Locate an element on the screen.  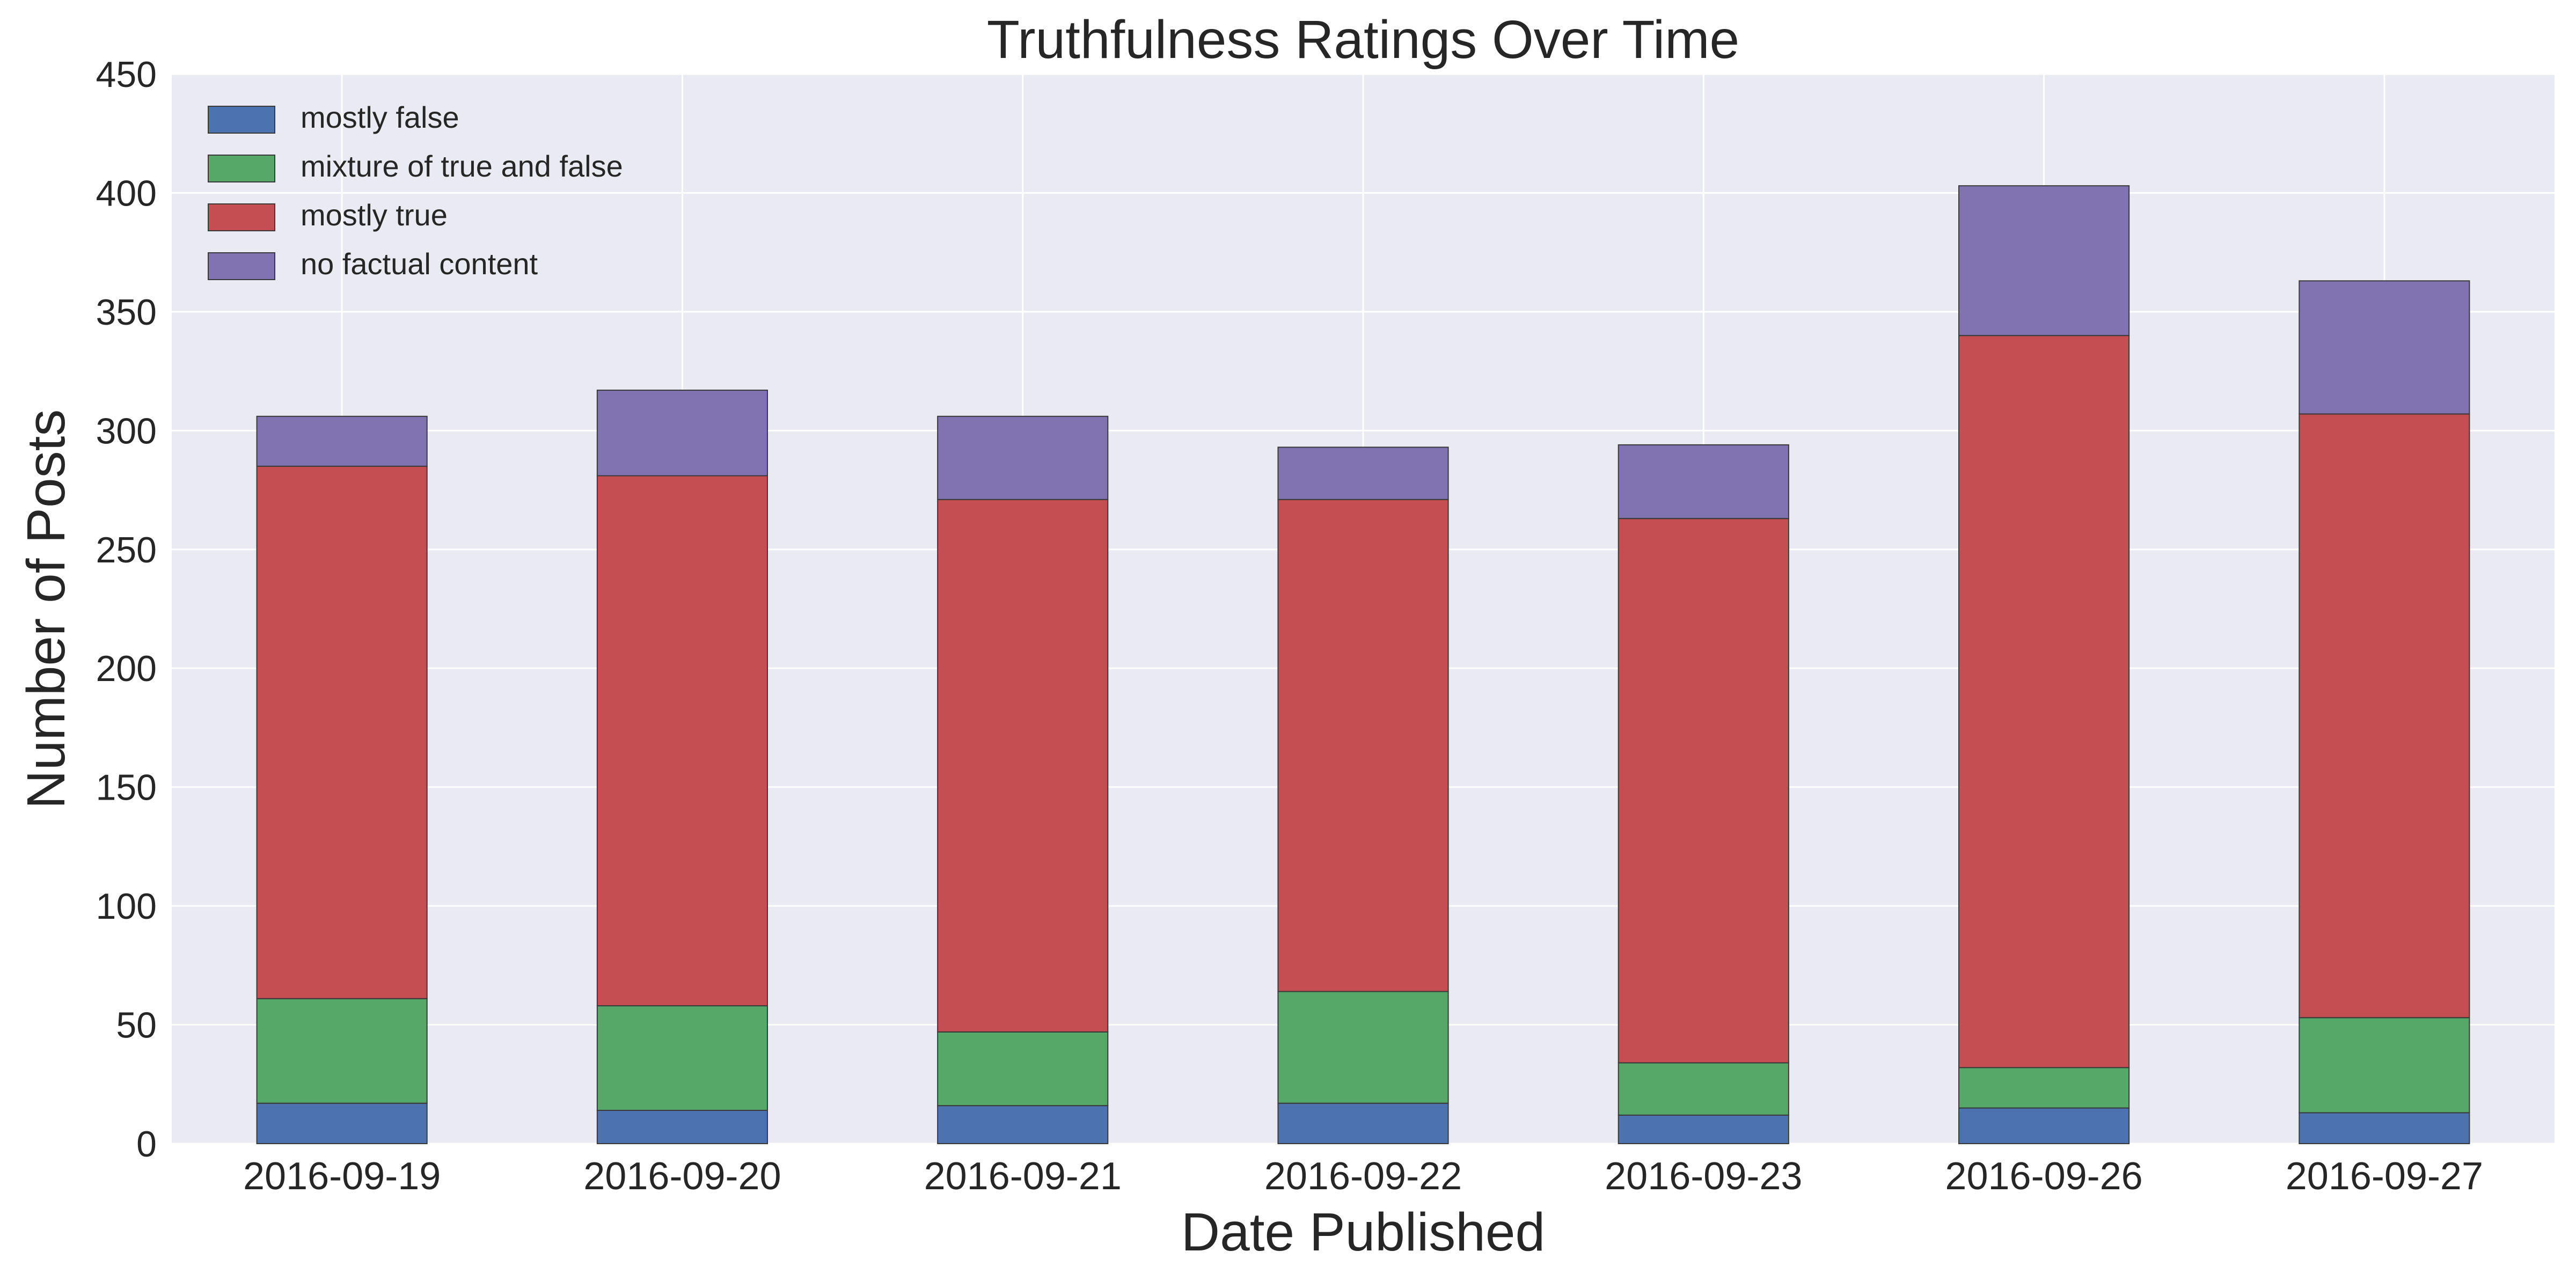
x-tick-label: 2016-09-22 is located at coordinates (1363, 1176).